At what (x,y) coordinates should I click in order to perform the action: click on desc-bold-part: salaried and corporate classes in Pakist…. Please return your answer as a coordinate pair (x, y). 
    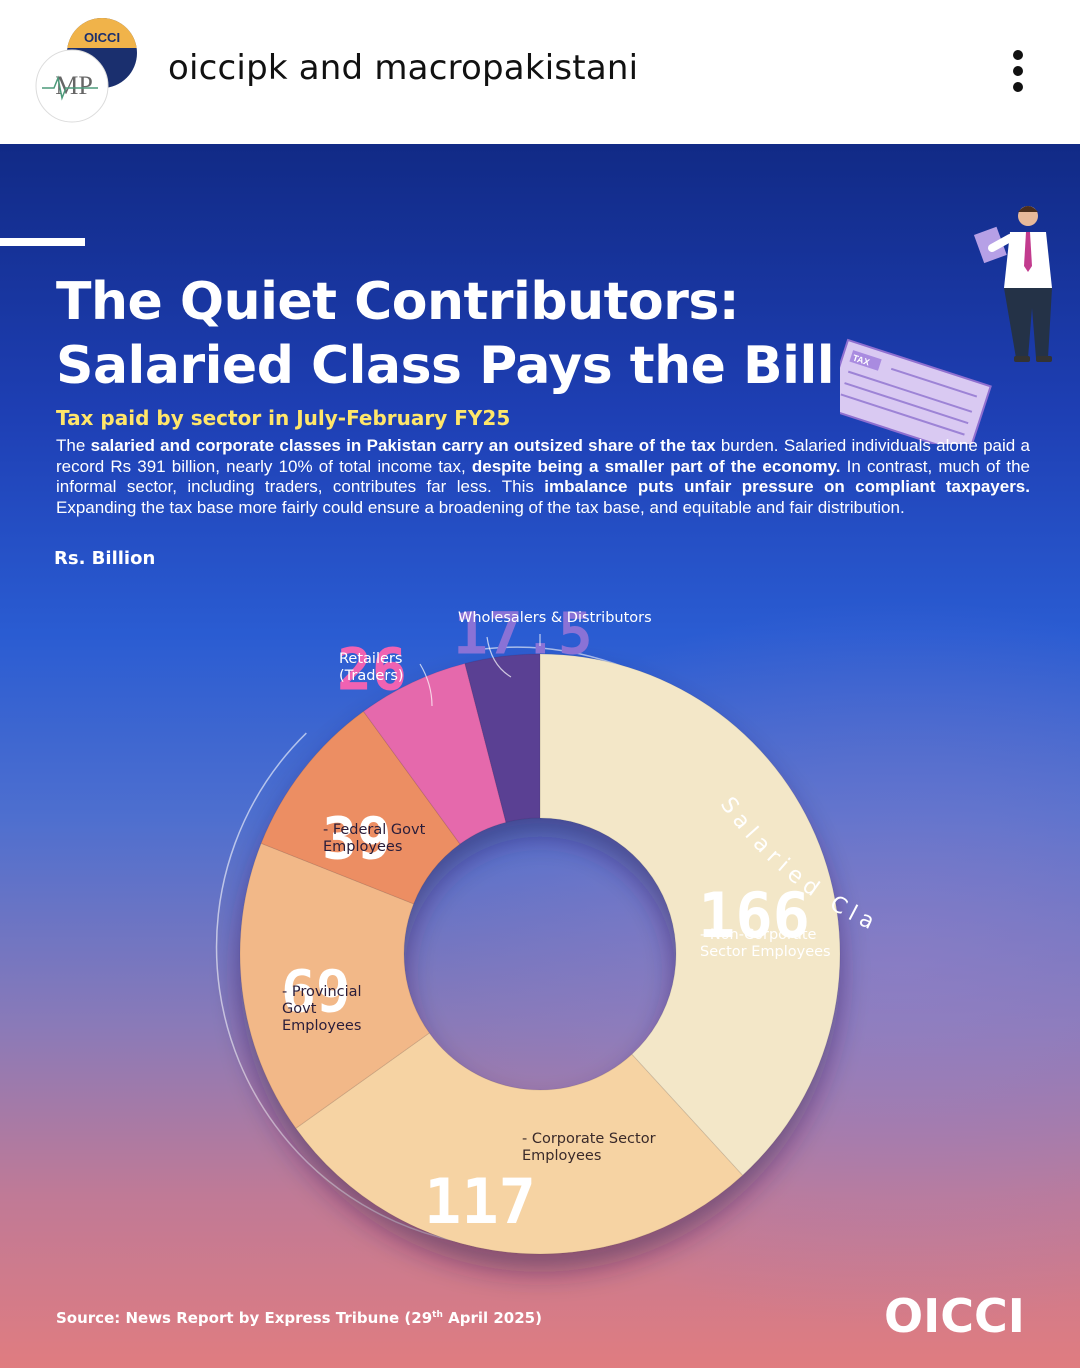
    Looking at the image, I should click on (403, 445).